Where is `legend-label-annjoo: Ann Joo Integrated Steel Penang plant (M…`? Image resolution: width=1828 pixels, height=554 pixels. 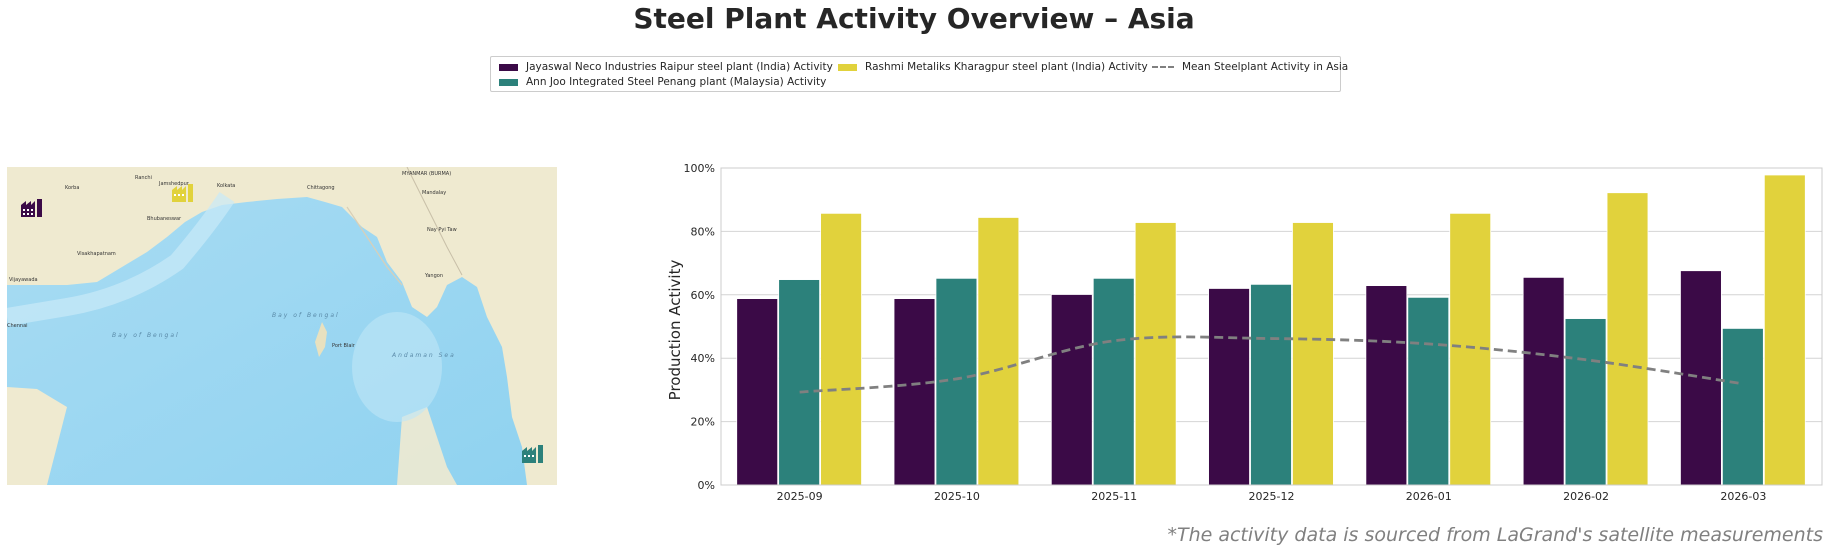 legend-label-annjoo: Ann Joo Integrated Steel Penang plant (M… is located at coordinates (676, 82).